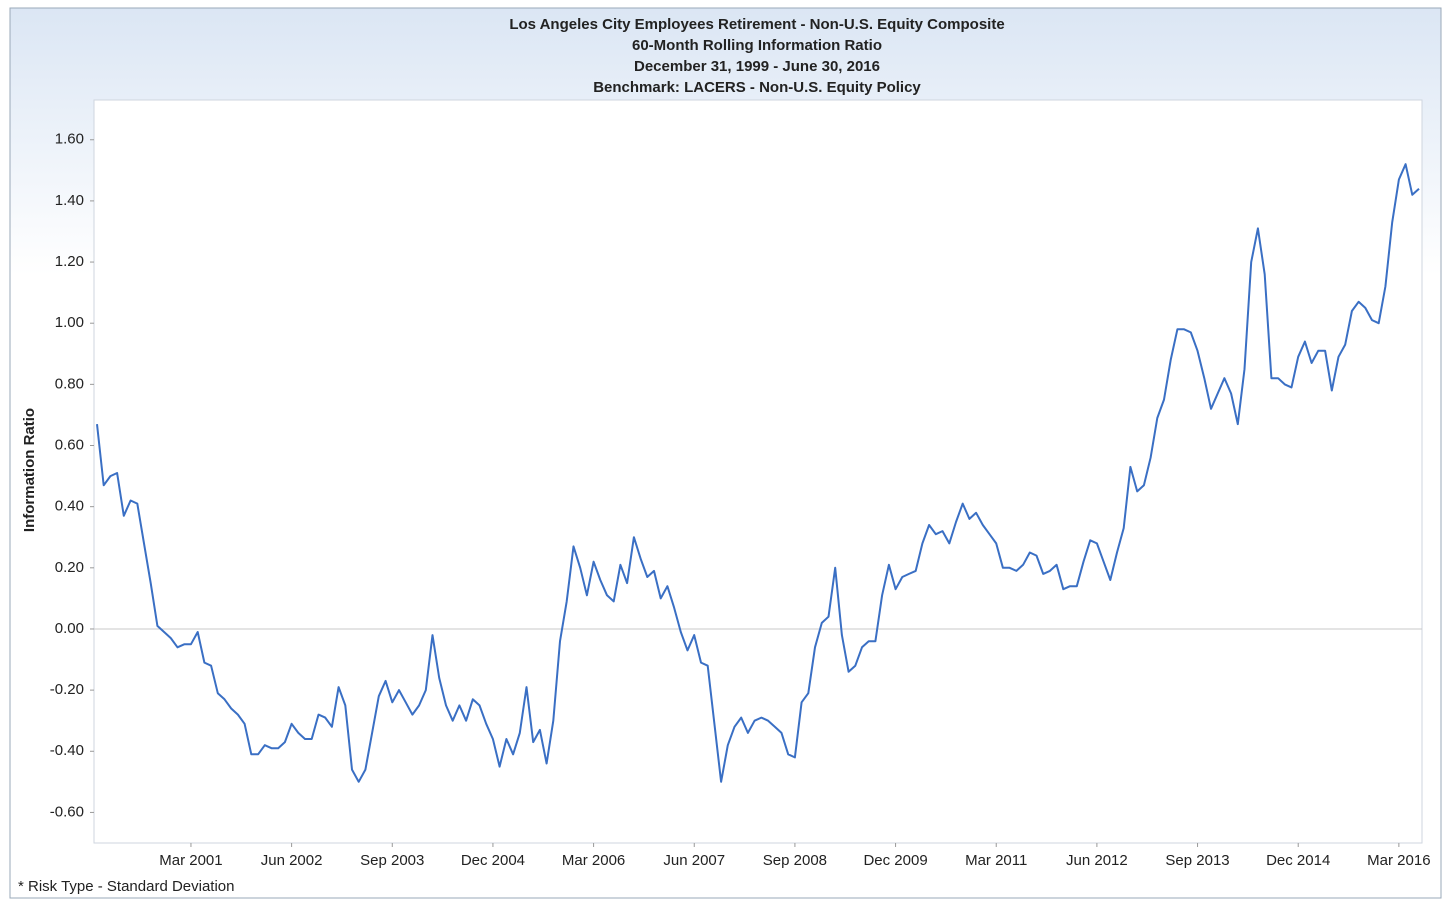  Describe the element at coordinates (69, 139) in the screenshot. I see `y-tick-label: 1.60` at that location.